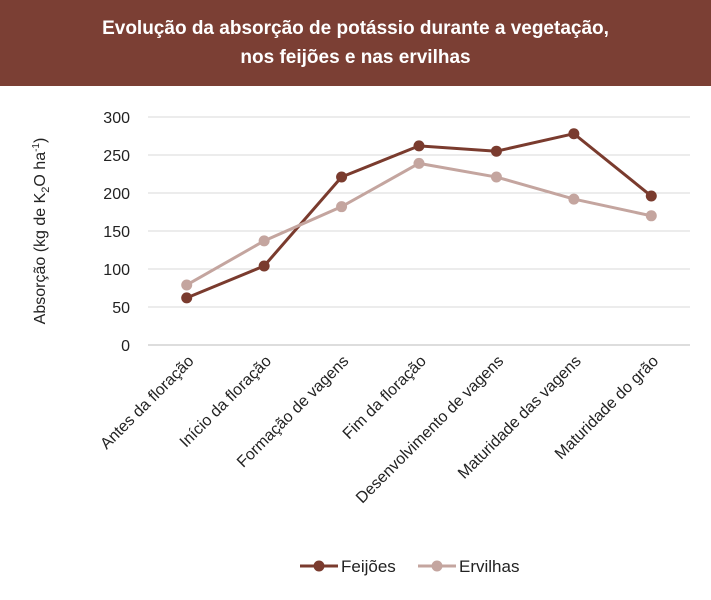 This screenshot has height=600, width=711. What do you see at coordinates (489, 566) in the screenshot?
I see `legend-label: Ervilhas` at bounding box center [489, 566].